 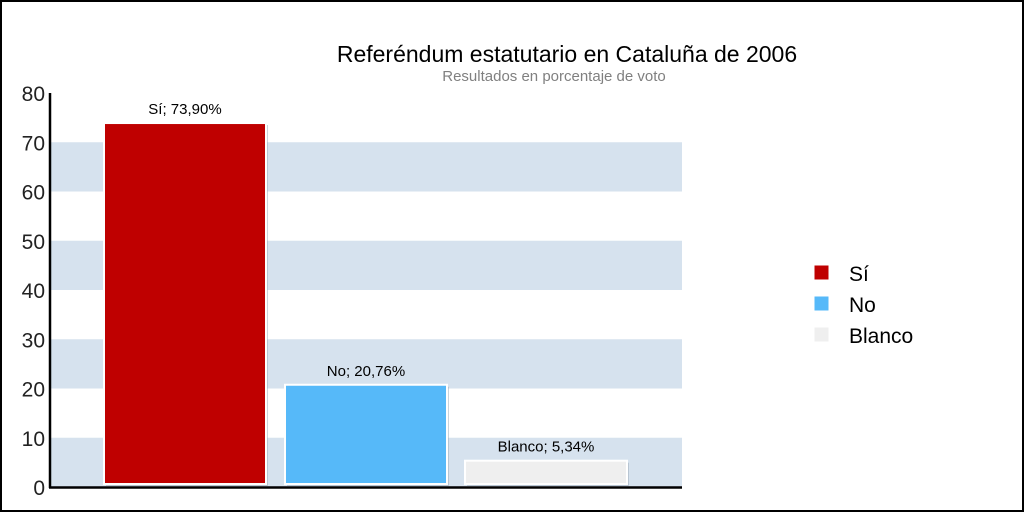 What do you see at coordinates (546, 472) in the screenshot?
I see `bar-blanco` at bounding box center [546, 472].